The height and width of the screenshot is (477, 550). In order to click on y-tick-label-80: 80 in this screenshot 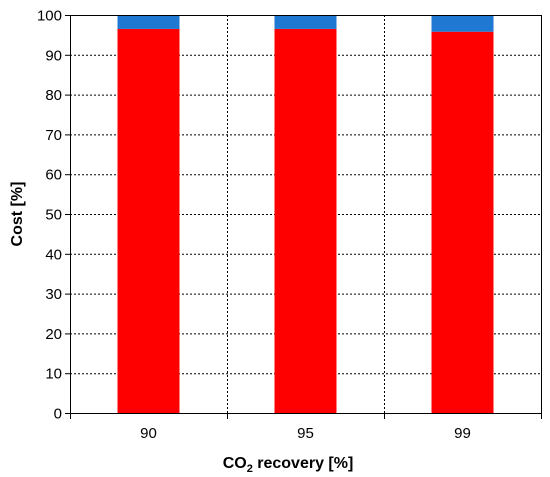, I will do `click(53, 95)`.